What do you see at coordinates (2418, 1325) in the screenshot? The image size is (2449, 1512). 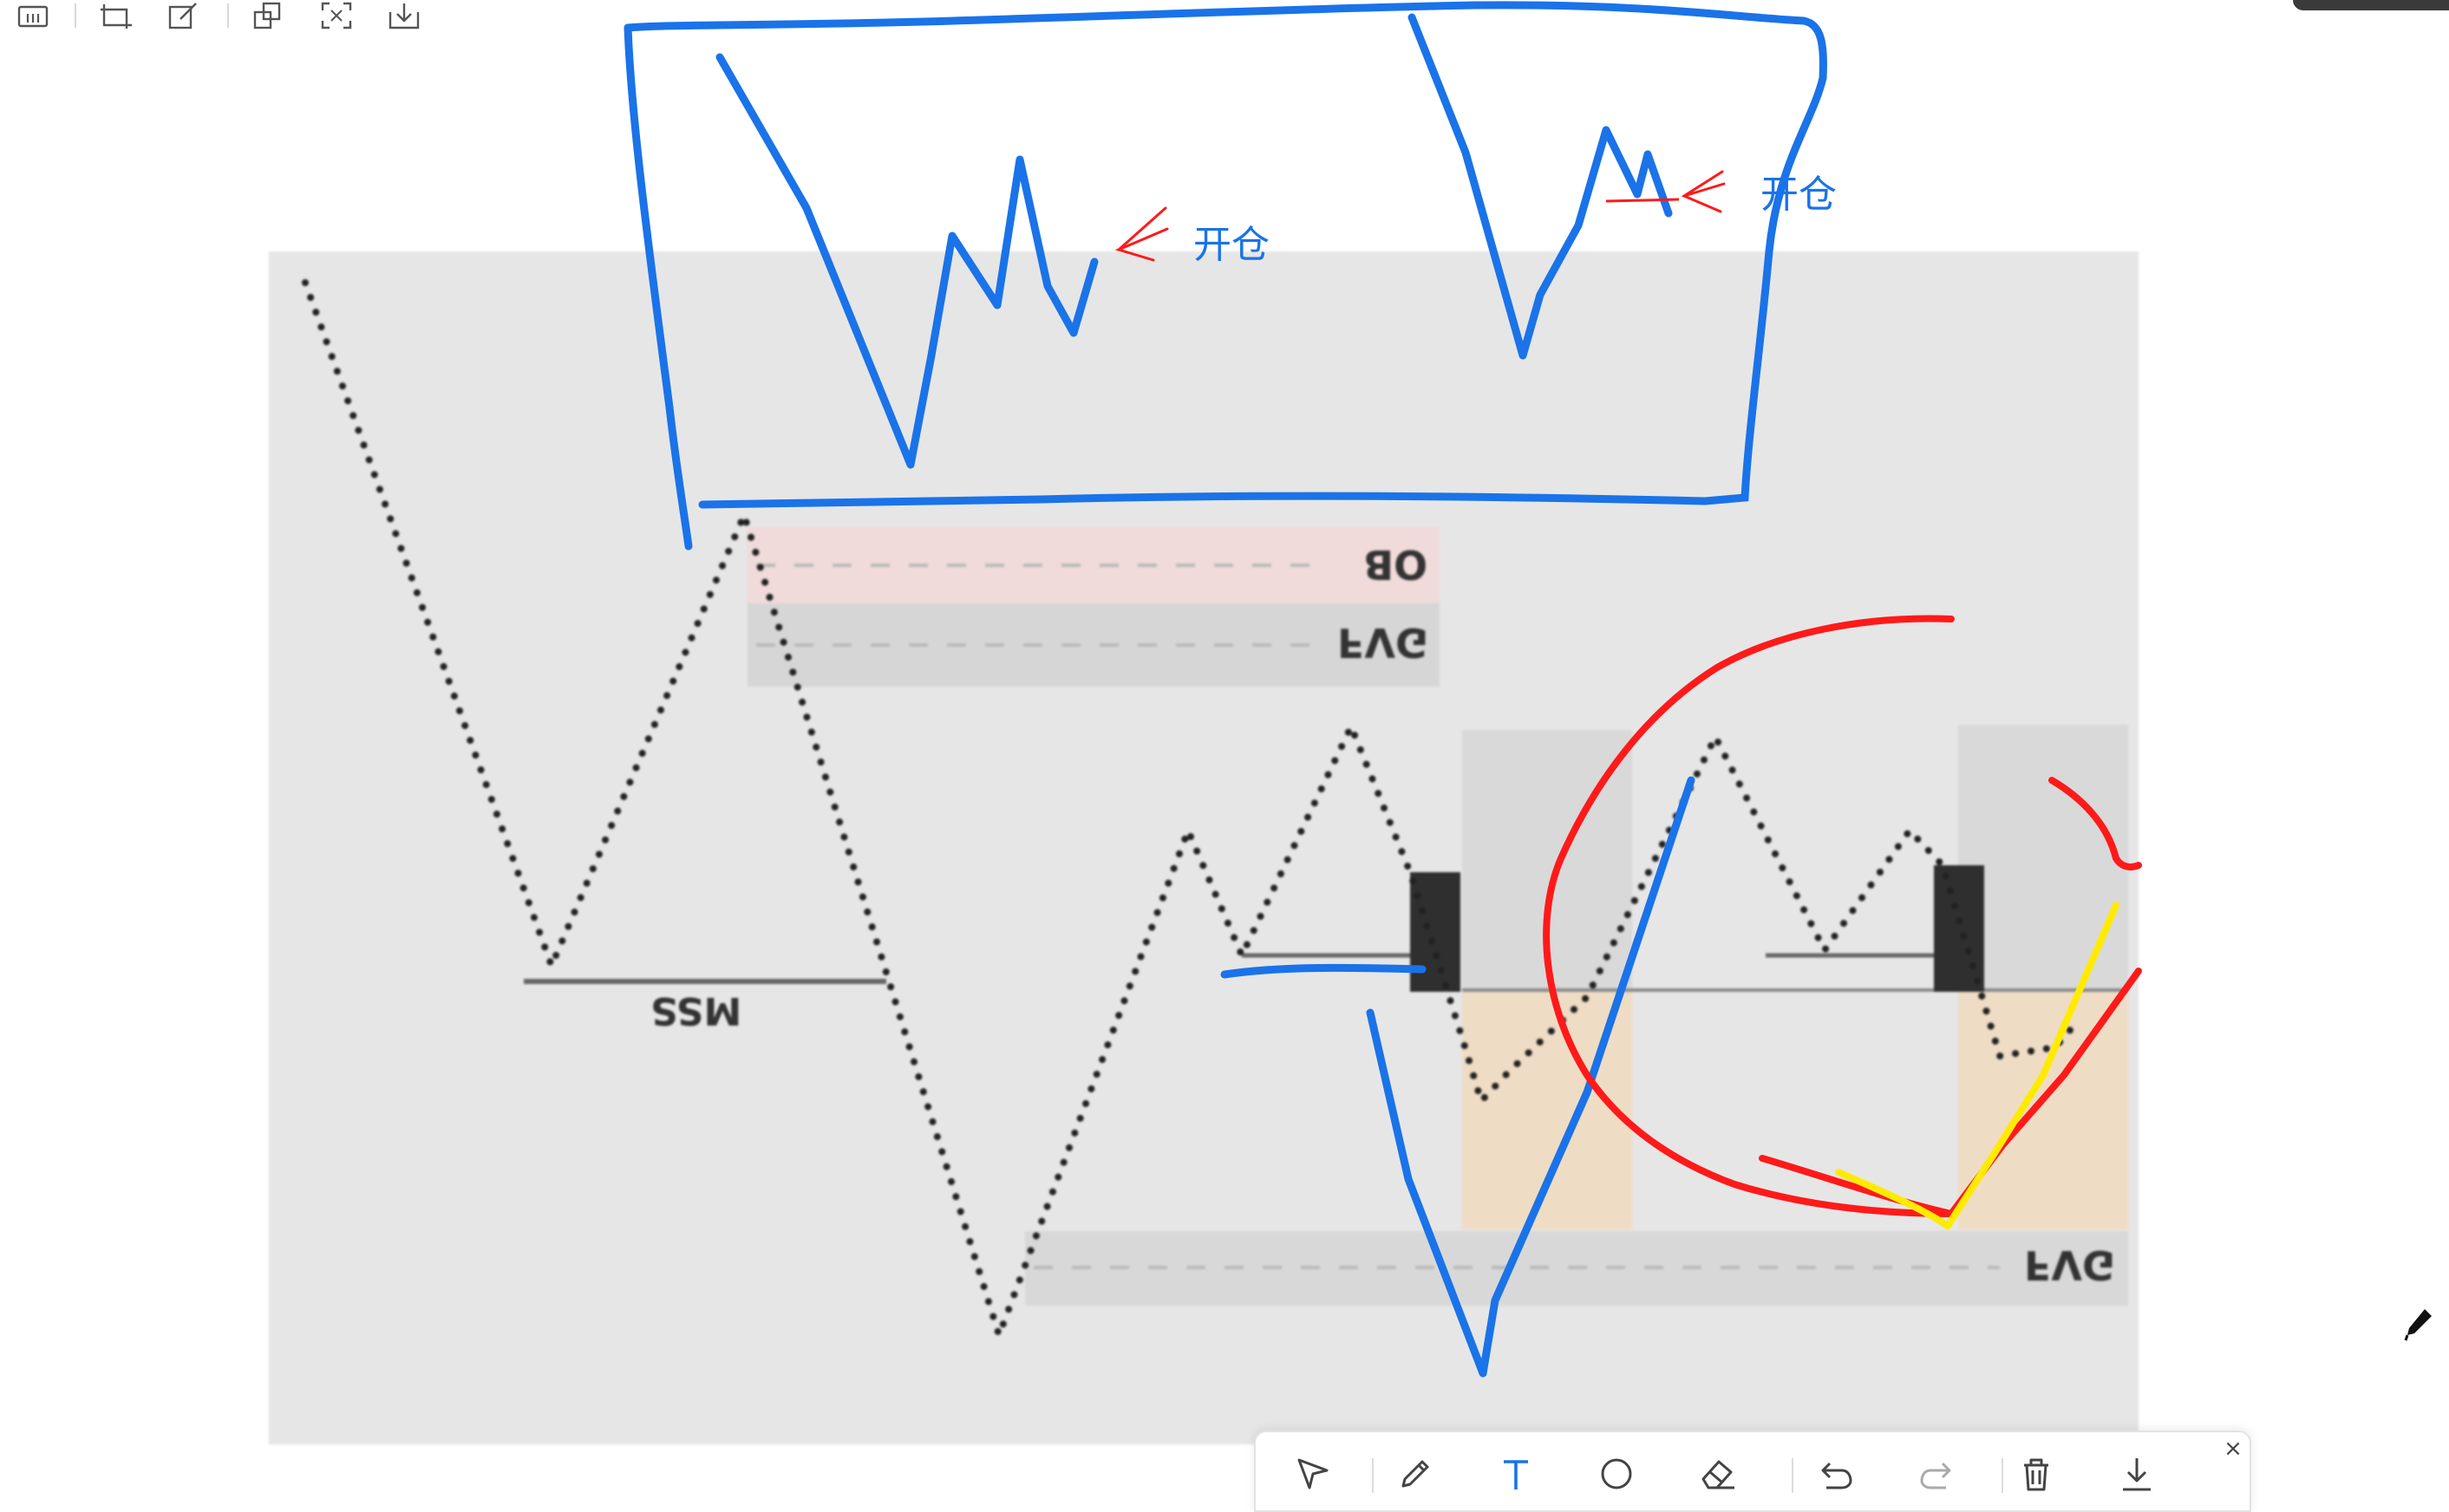 I see `pen-cursor-icon` at bounding box center [2418, 1325].